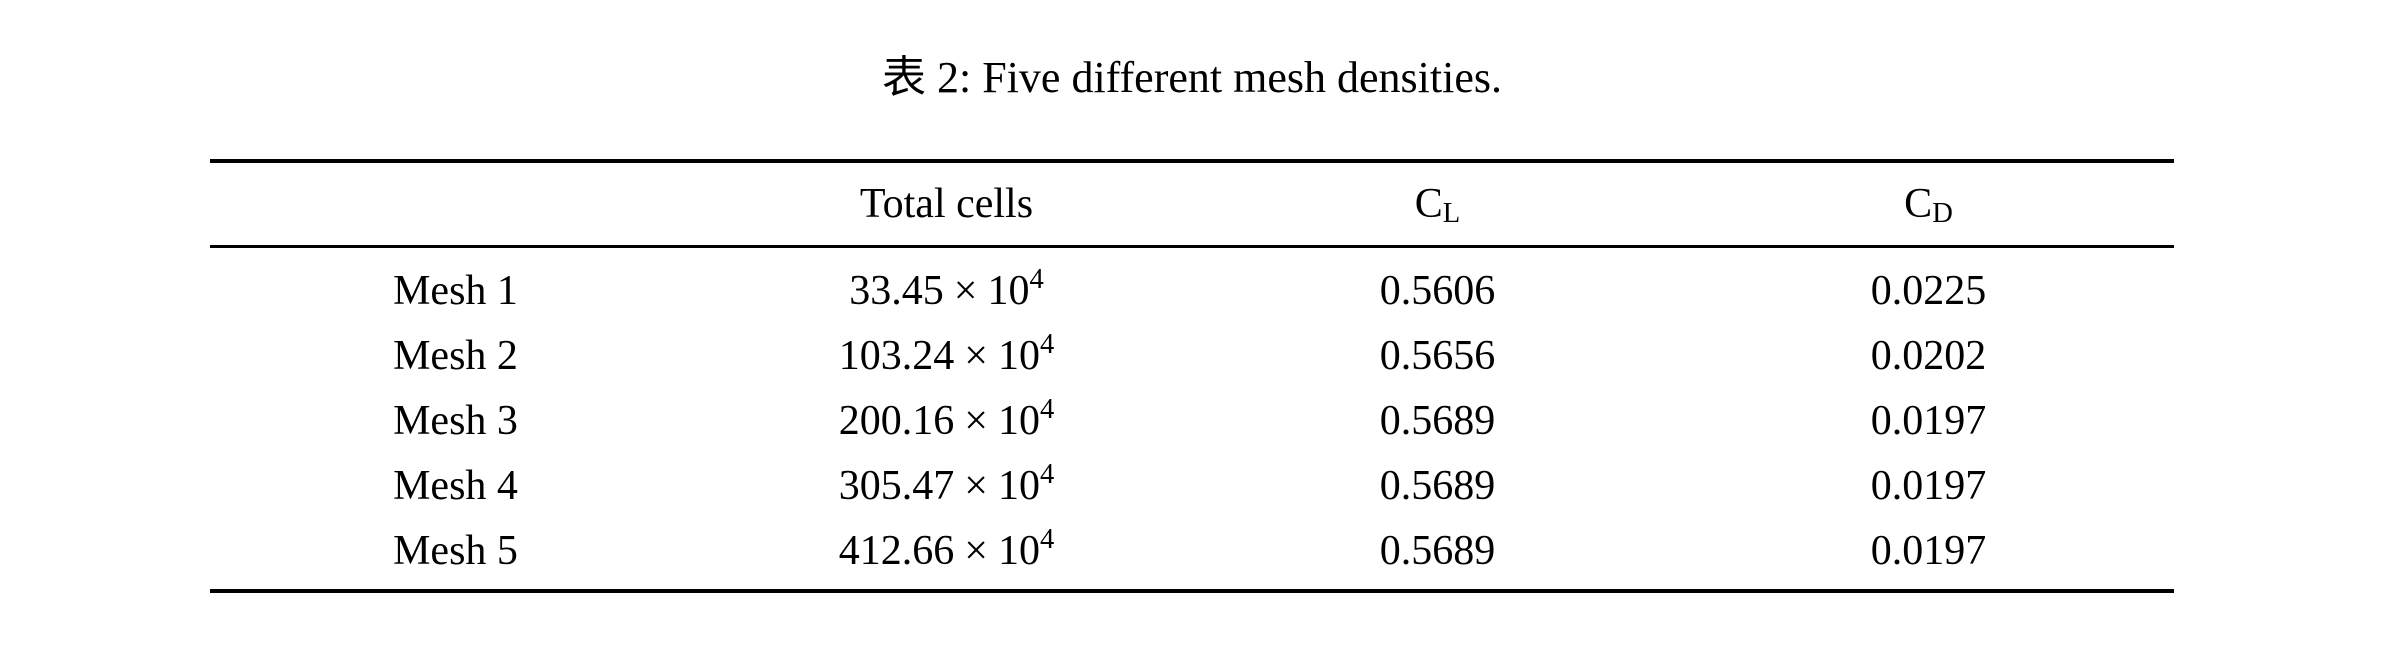 This screenshot has width=2397, height=670. Describe the element at coordinates (1942, 214) in the screenshot. I see `header-cd-subscript: D` at that location.